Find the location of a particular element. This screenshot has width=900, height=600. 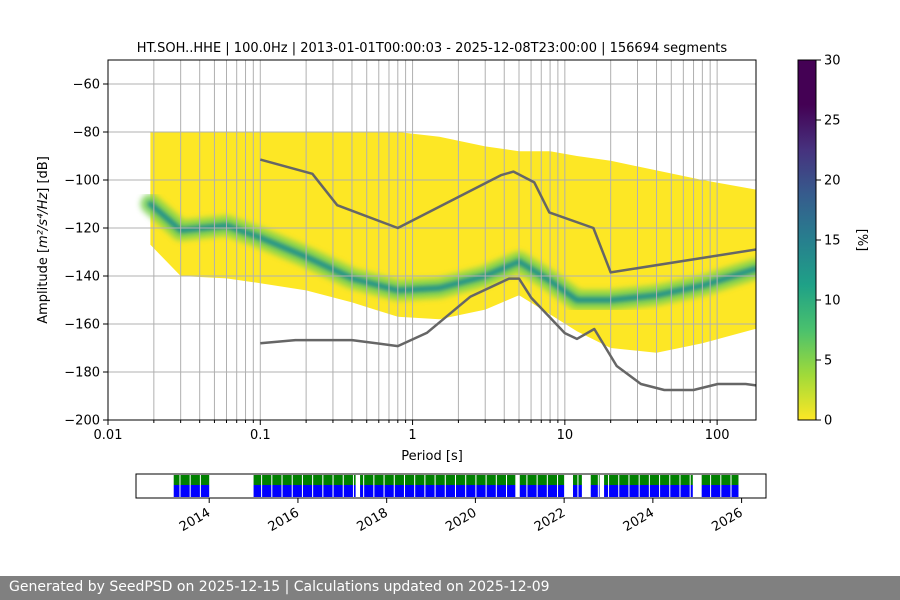

availability-timeline: 2014 2016 2018 2020 2022 2024 2026 is located at coordinates (451, 504).